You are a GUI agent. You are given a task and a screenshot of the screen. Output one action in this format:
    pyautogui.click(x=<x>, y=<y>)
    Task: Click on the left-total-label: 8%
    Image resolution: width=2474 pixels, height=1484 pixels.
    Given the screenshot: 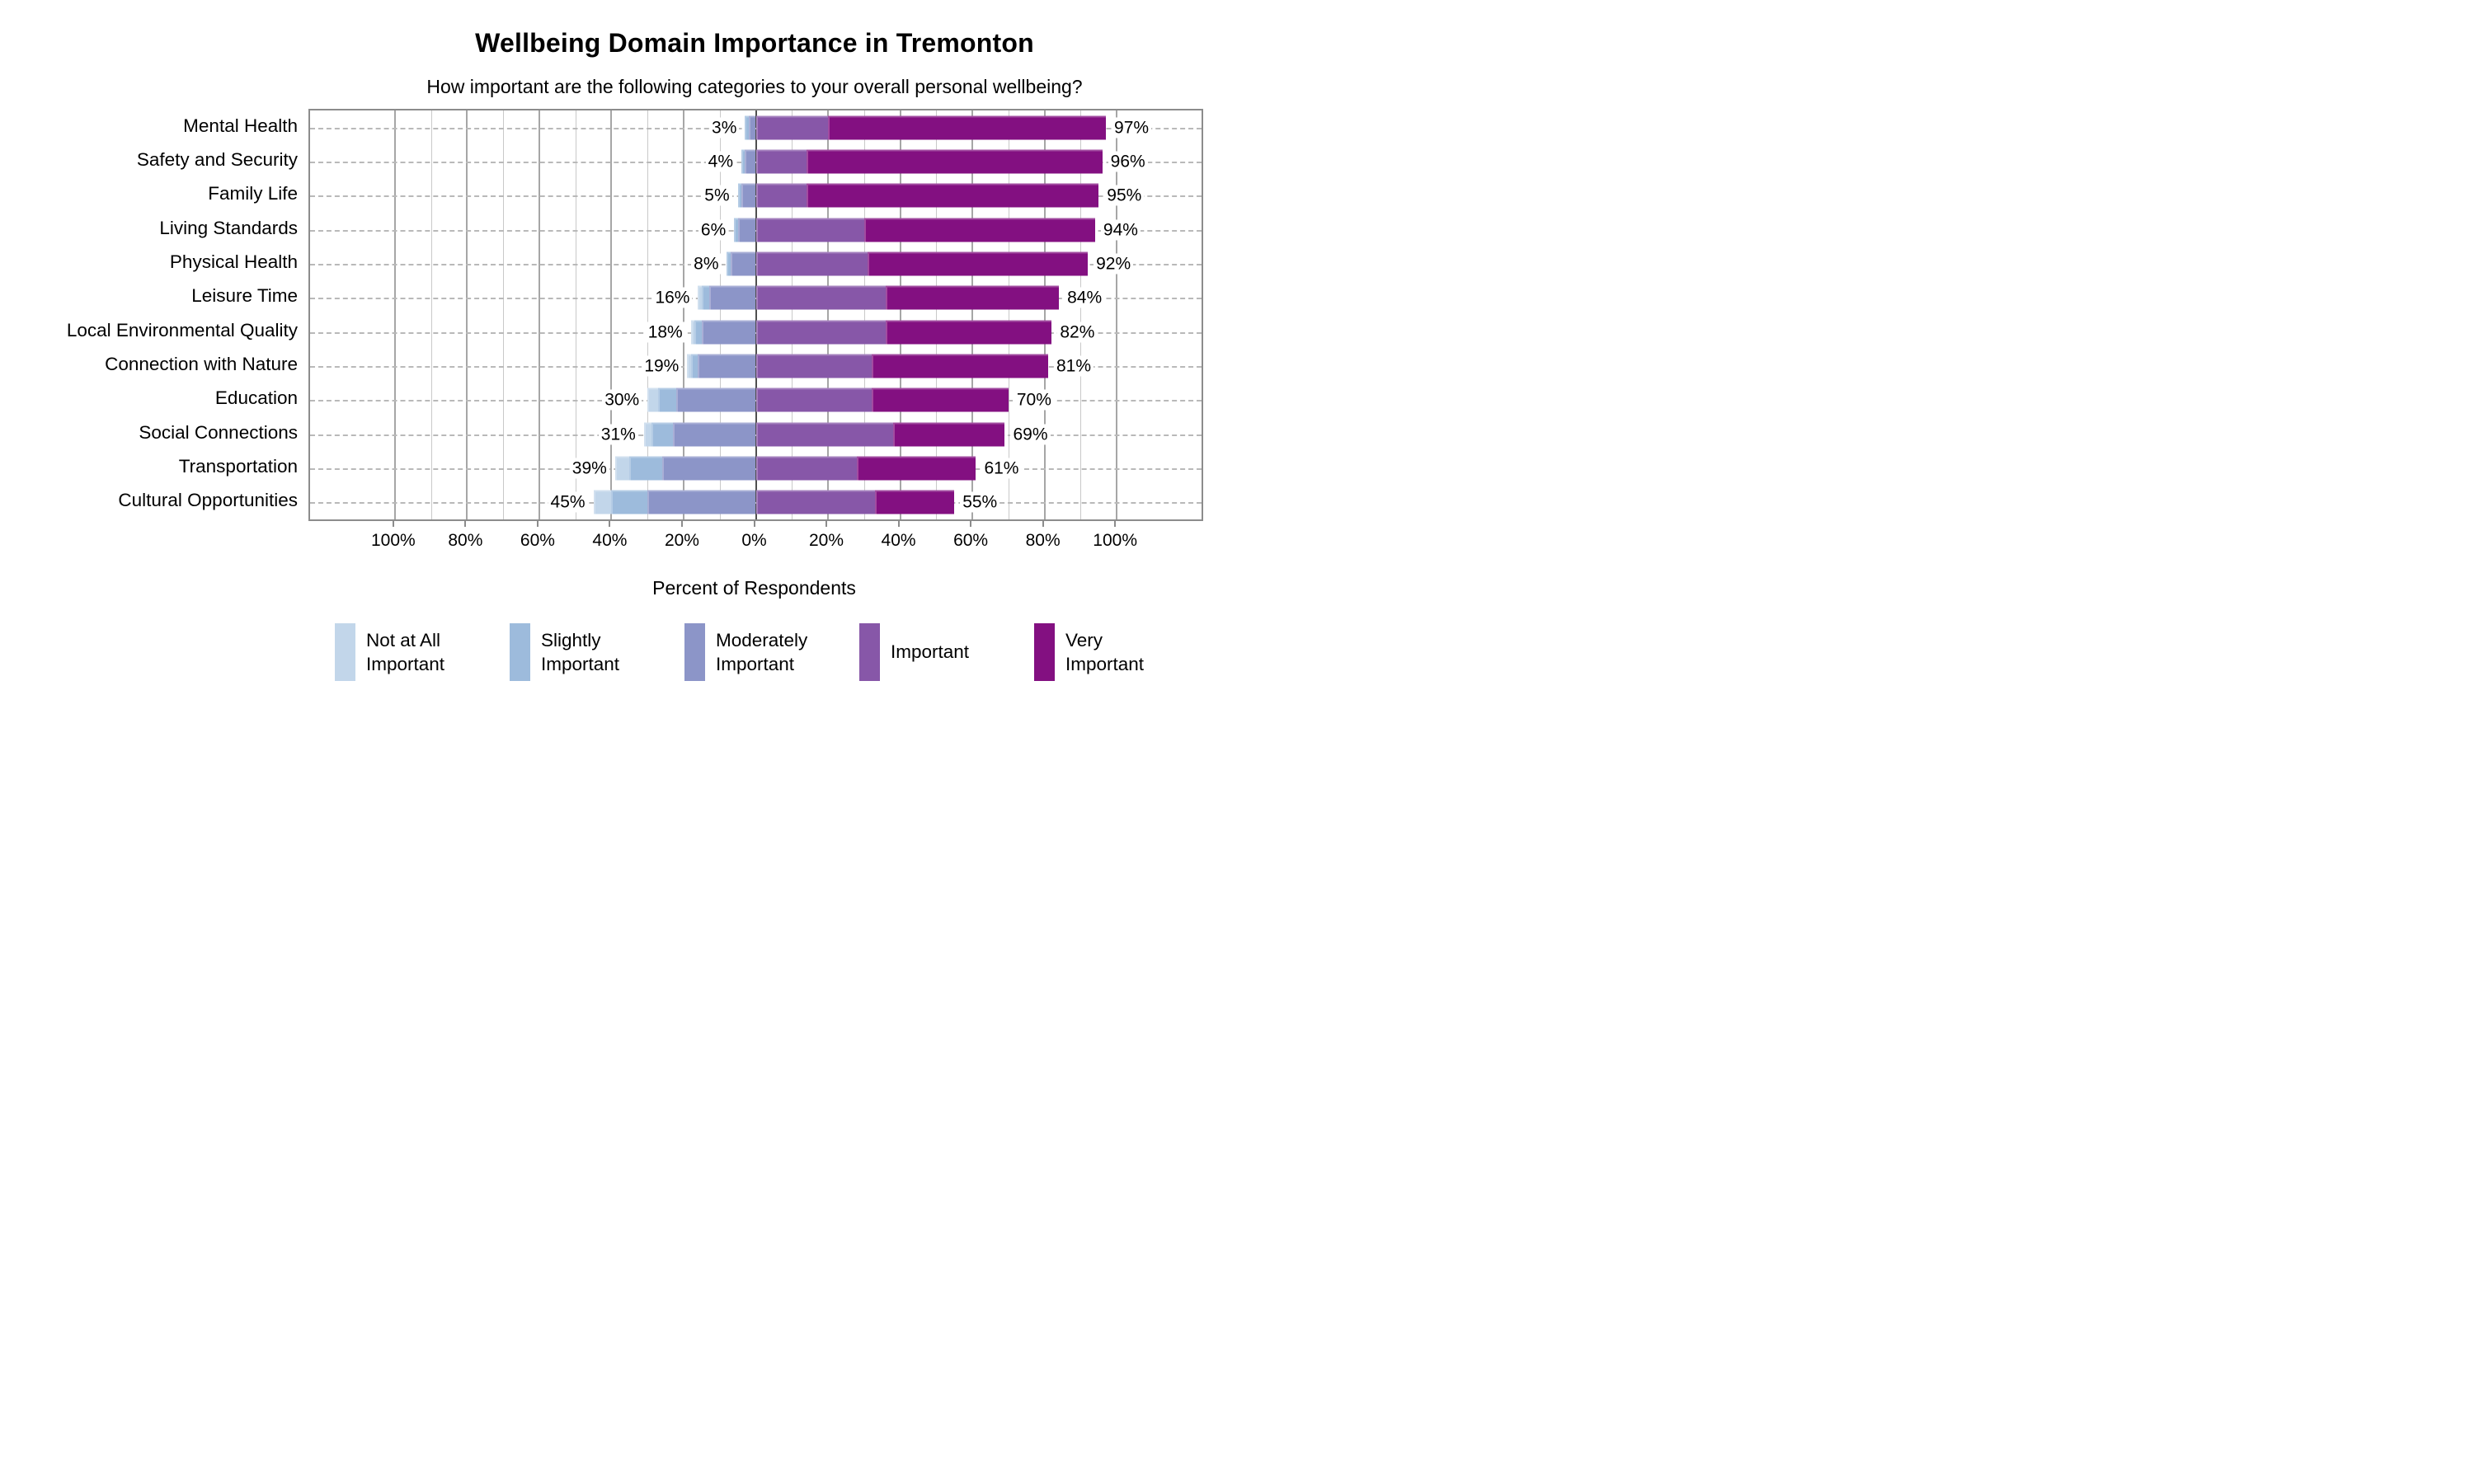 What is the action you would take?
    pyautogui.click(x=706, y=264)
    